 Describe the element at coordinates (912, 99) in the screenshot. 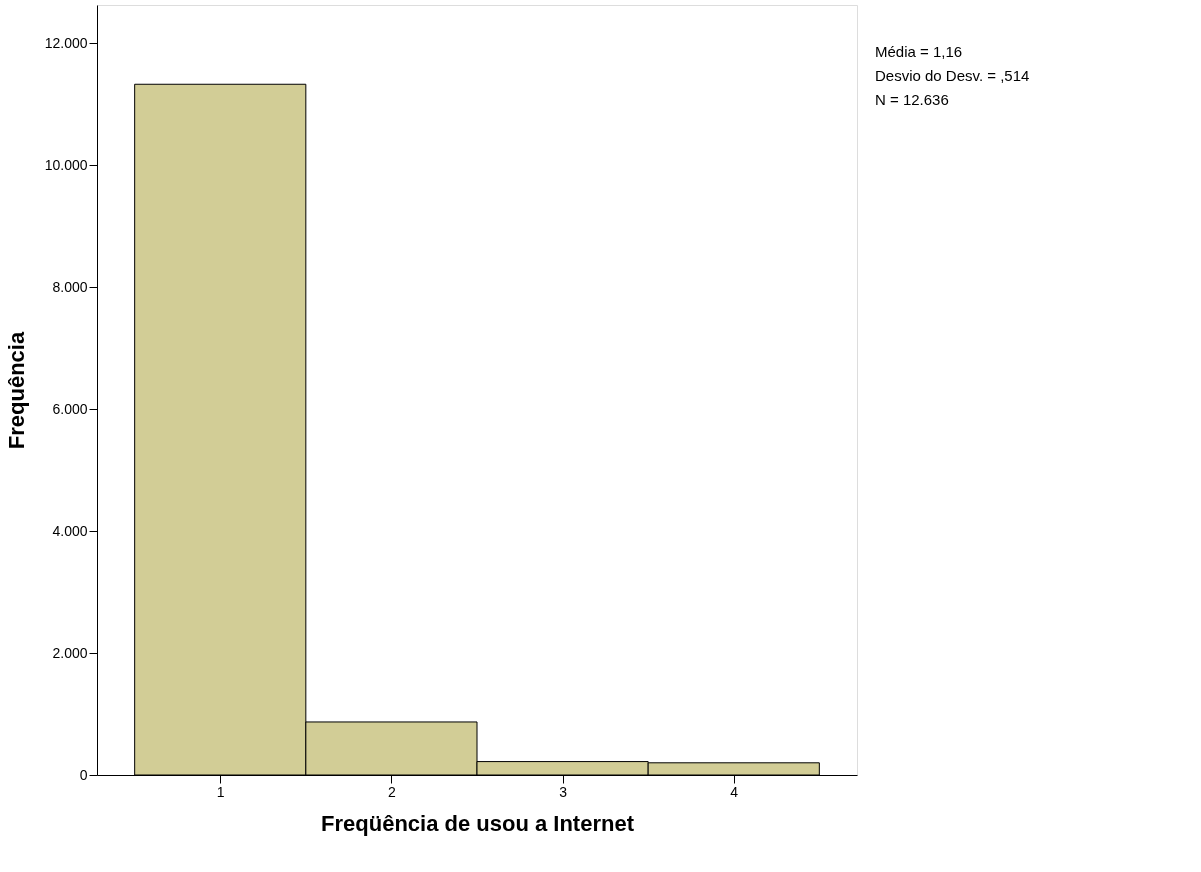

I see `text: N = 12.636` at that location.